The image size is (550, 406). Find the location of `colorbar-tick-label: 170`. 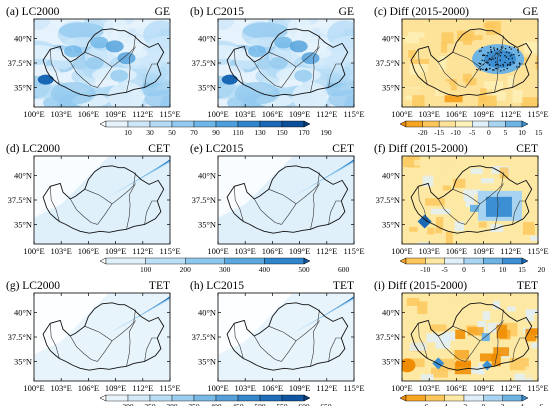

colorbar-tick-label: 170 is located at coordinates (304, 132).